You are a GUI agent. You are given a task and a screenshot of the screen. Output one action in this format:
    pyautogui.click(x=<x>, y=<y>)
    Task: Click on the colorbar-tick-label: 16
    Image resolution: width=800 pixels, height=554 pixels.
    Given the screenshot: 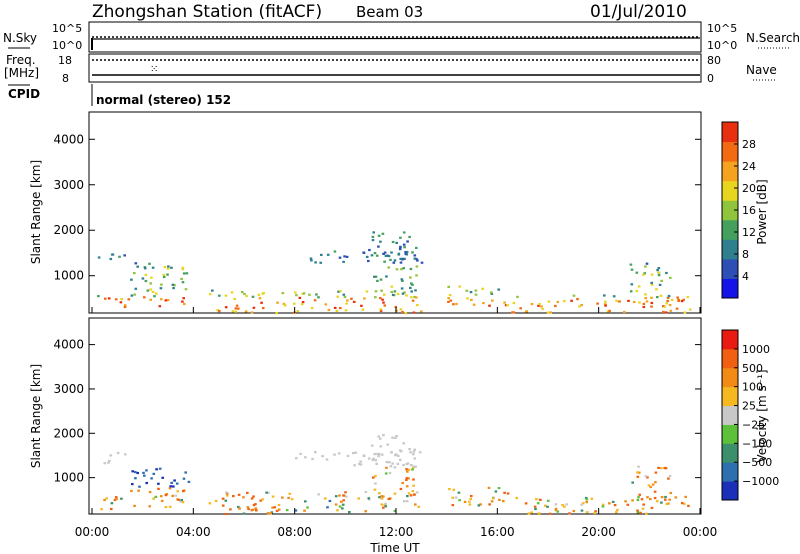 What is the action you would take?
    pyautogui.click(x=749, y=210)
    